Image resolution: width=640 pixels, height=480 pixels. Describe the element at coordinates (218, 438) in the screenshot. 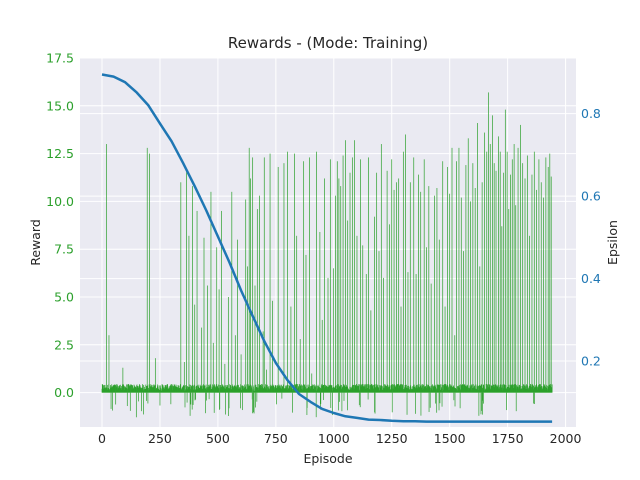

I see `x-tick-label: 500` at that location.